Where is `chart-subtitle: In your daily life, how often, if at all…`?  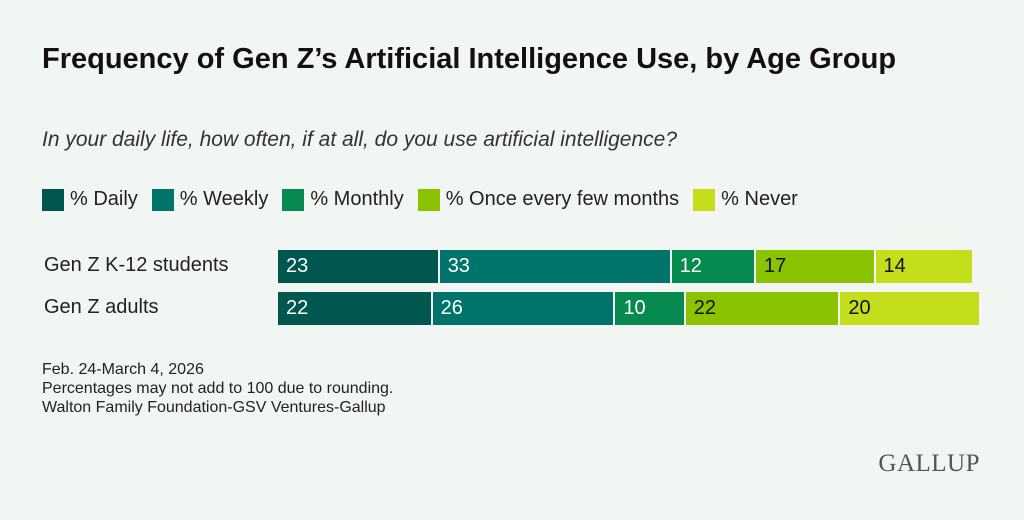
chart-subtitle: In your daily life, how often, if at all… is located at coordinates (360, 139).